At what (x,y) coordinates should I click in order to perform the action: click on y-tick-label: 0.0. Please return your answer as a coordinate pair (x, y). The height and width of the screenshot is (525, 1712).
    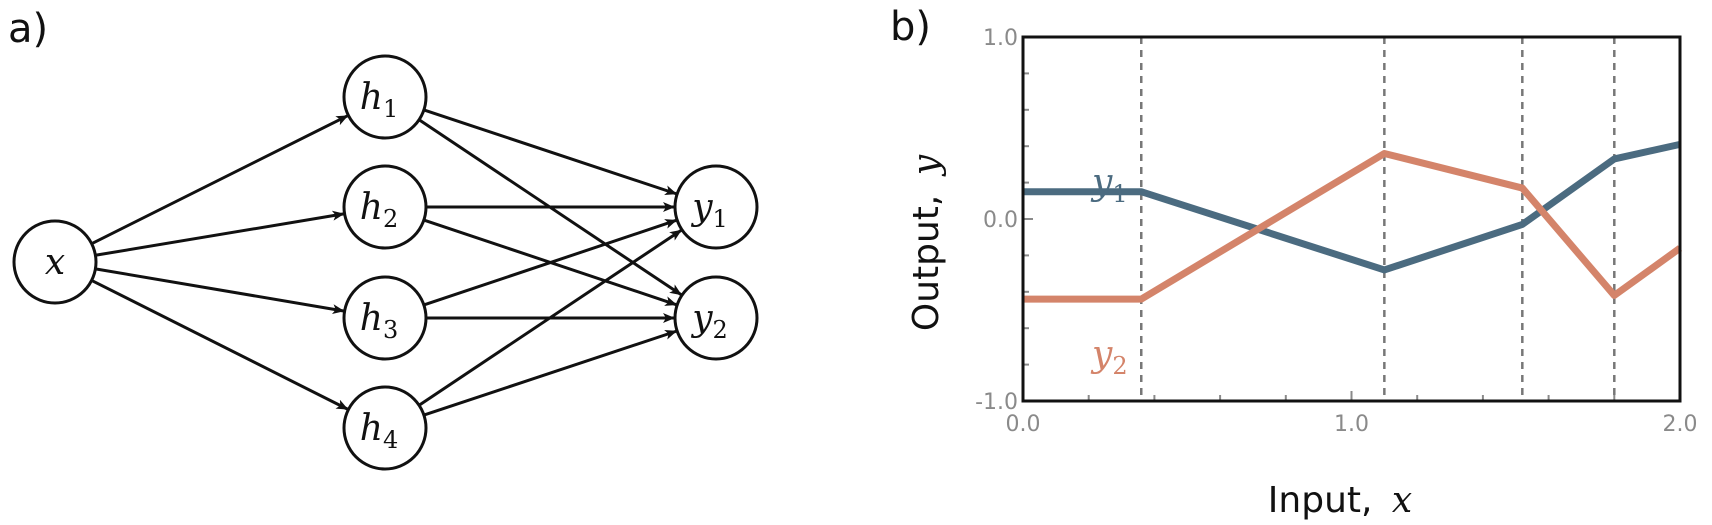
    Looking at the image, I should click on (1000, 220).